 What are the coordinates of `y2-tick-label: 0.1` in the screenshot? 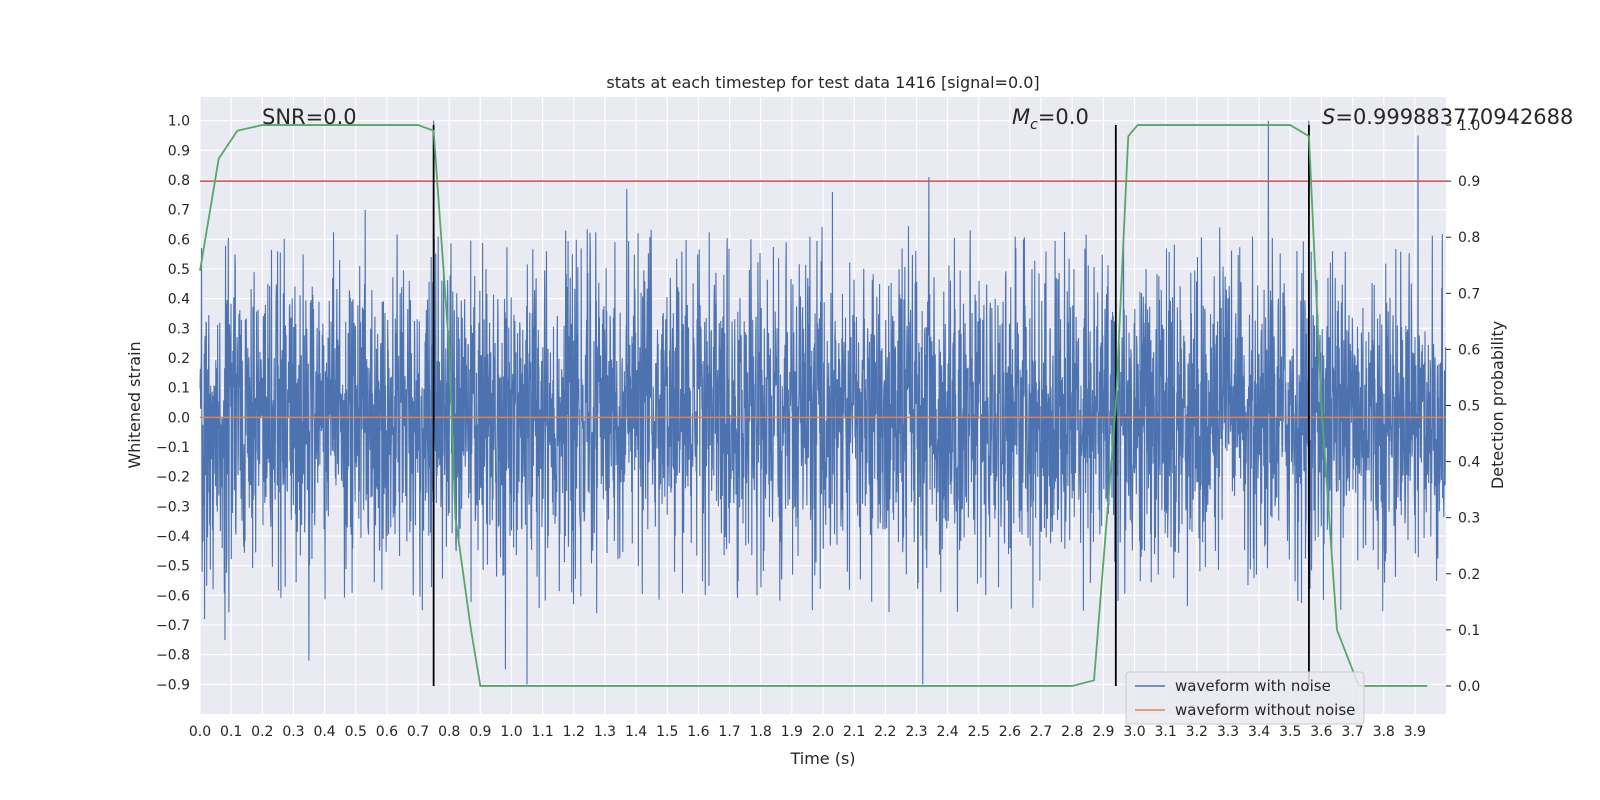 It's located at (1469, 631).